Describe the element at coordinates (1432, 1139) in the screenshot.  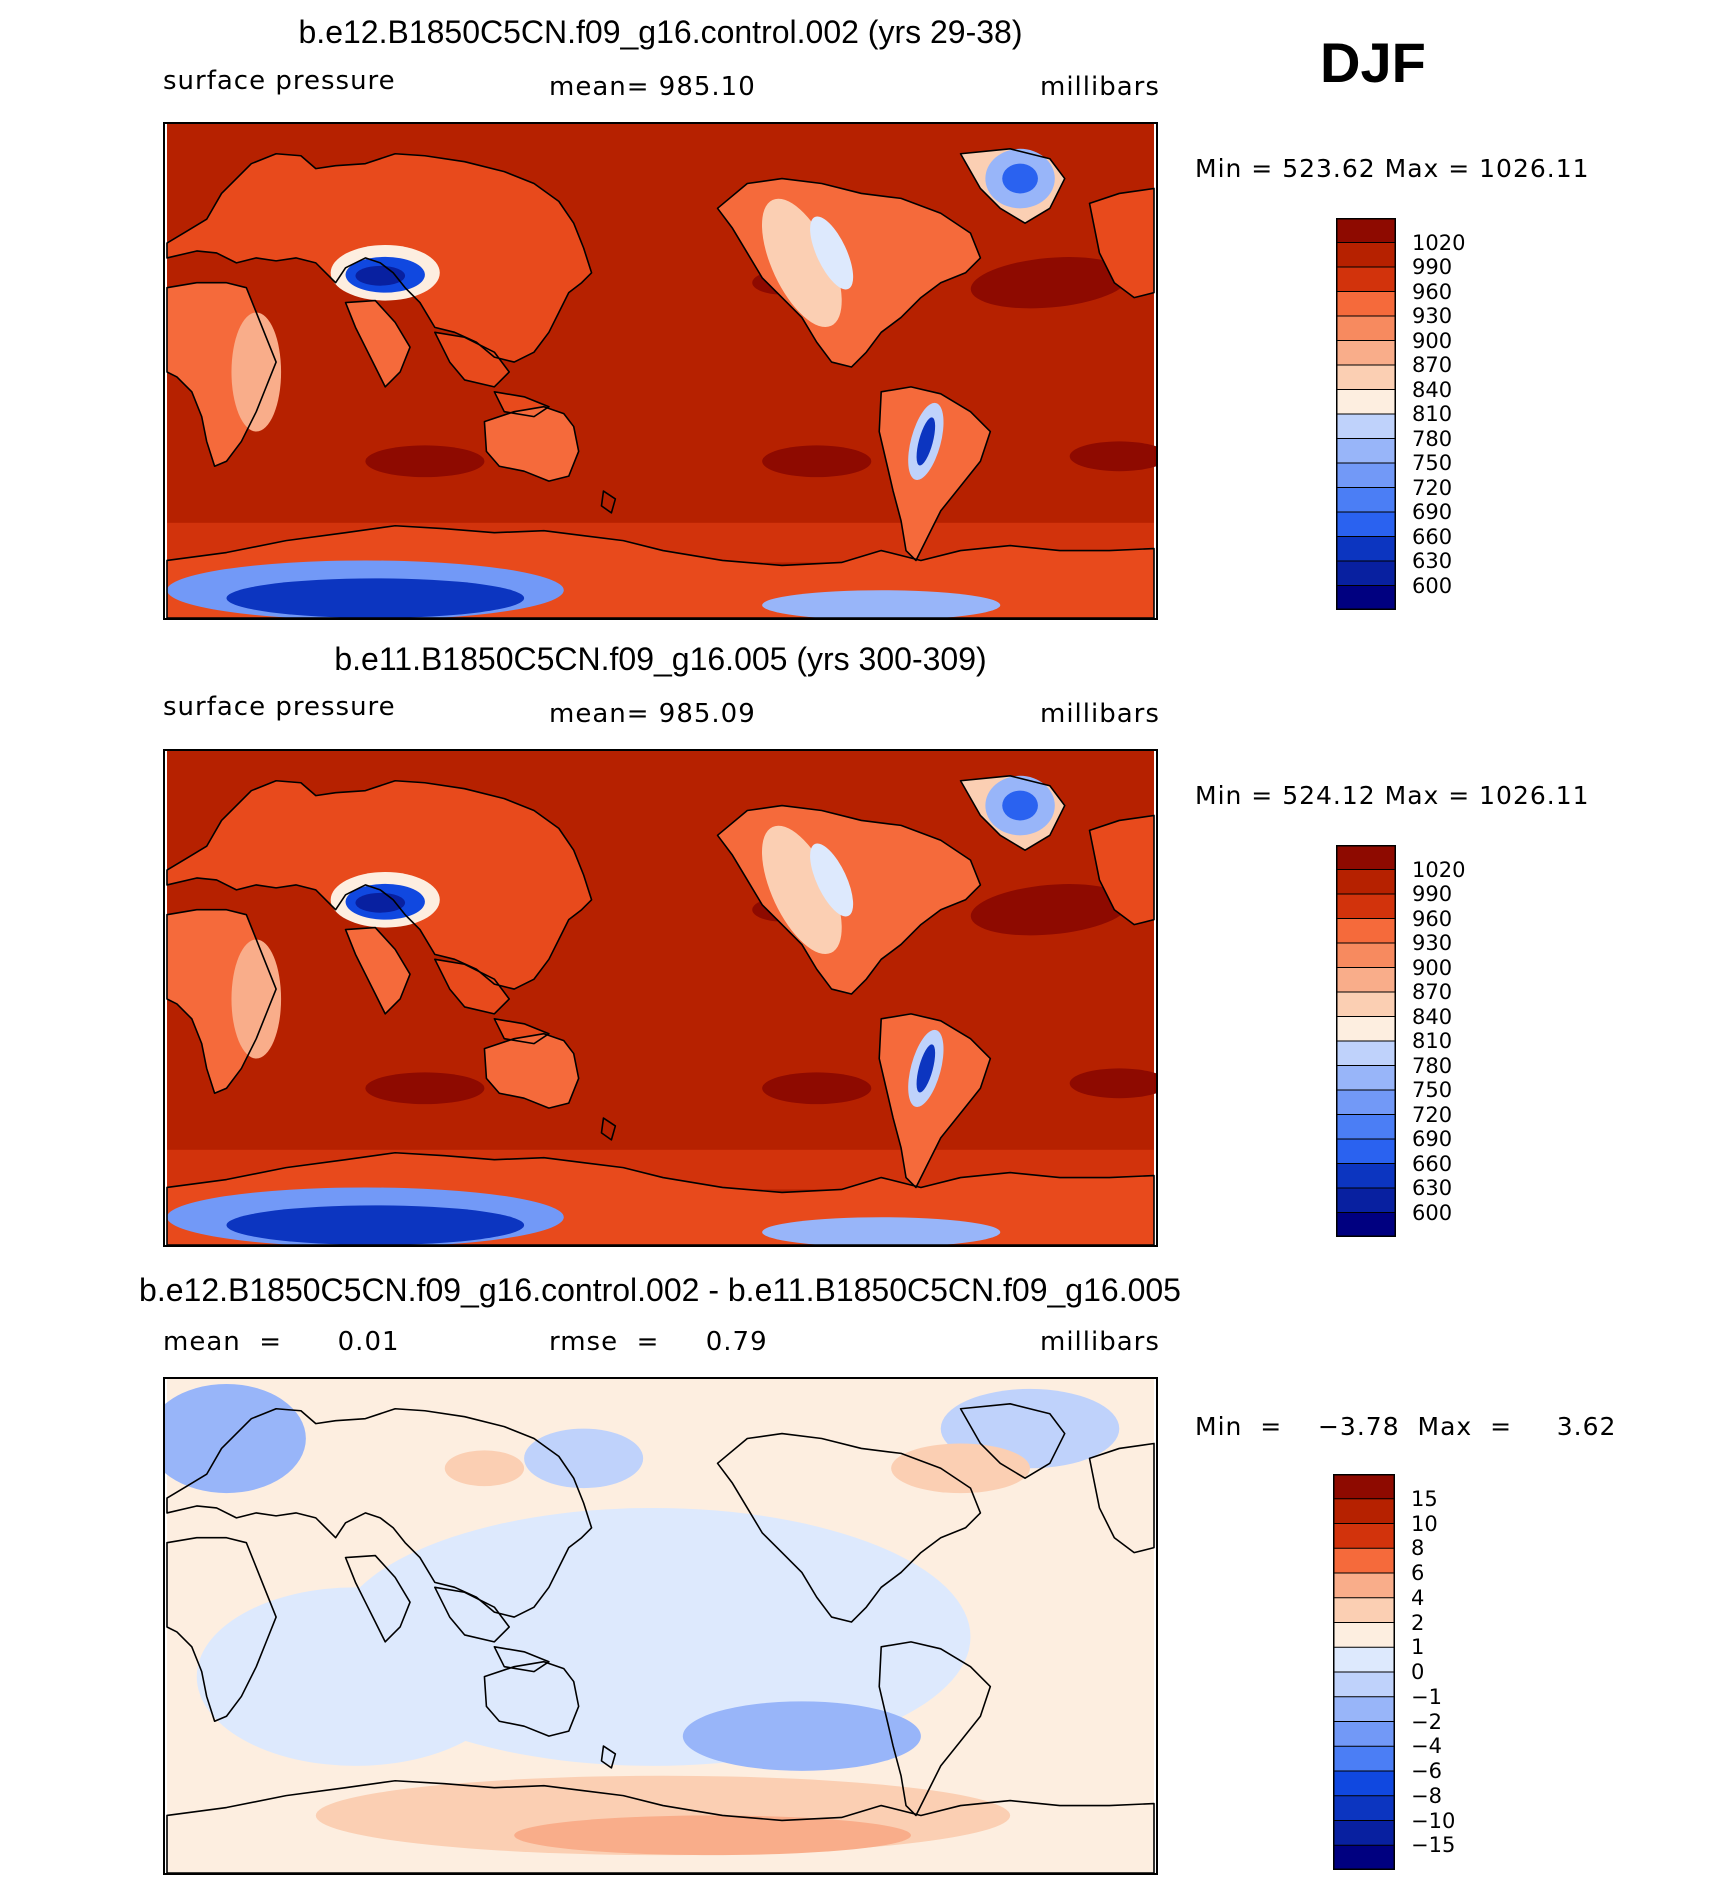
I see `colorbar-tick-label: 690` at that location.